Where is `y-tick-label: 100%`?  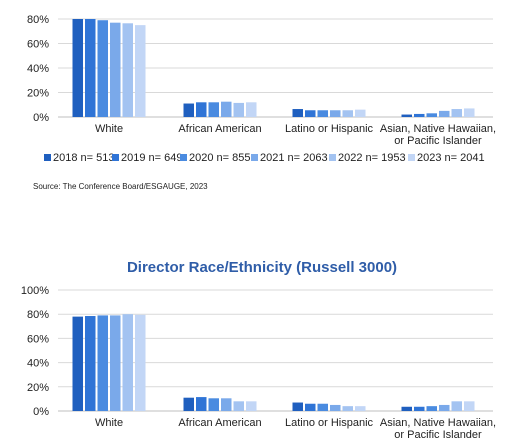
y-tick-label: 100% is located at coordinates (35, 291).